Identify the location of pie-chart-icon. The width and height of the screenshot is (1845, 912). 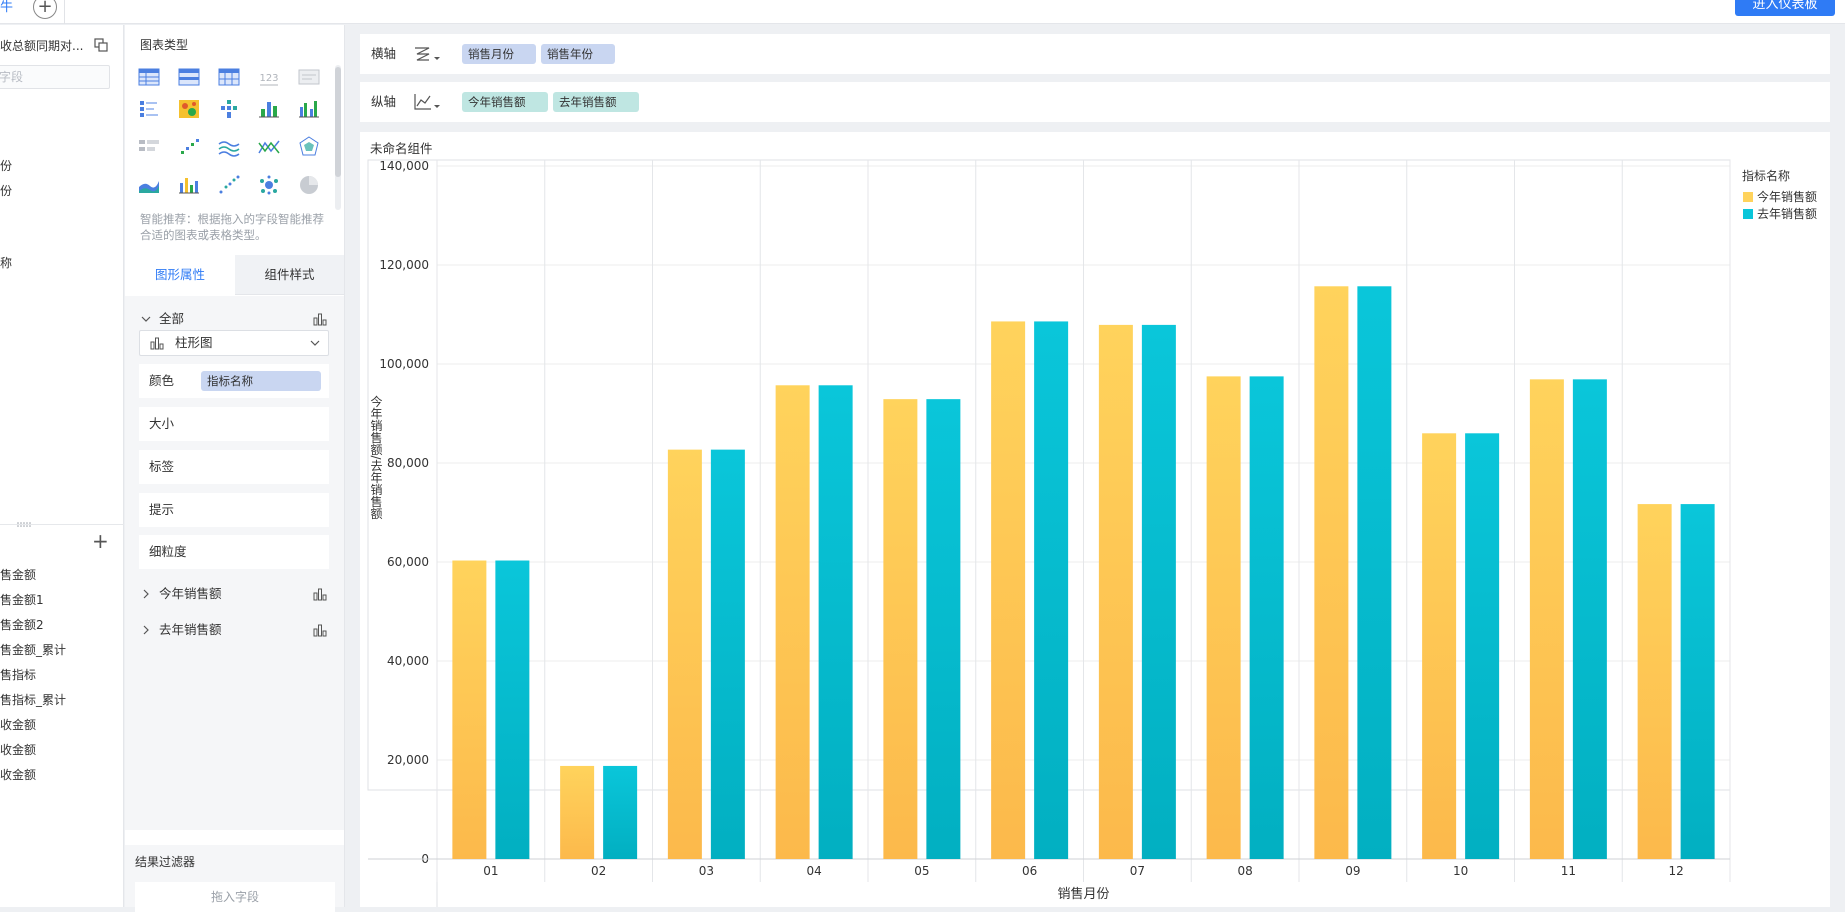
(309, 185).